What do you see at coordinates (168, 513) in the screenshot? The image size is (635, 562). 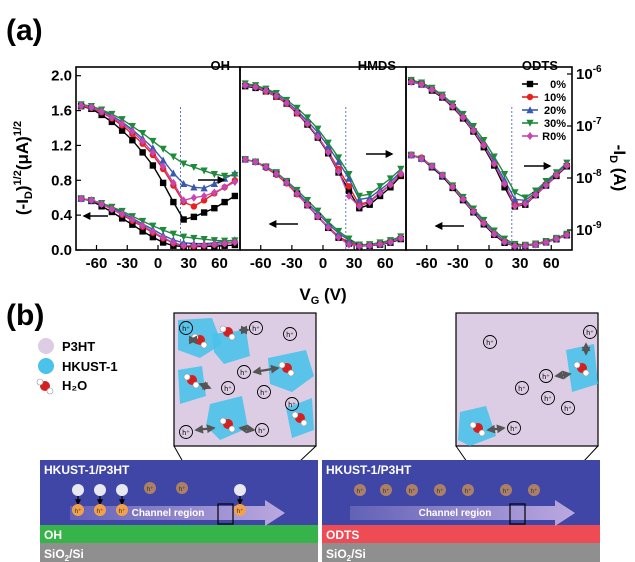 I see `channel-label-left: Channel region` at bounding box center [168, 513].